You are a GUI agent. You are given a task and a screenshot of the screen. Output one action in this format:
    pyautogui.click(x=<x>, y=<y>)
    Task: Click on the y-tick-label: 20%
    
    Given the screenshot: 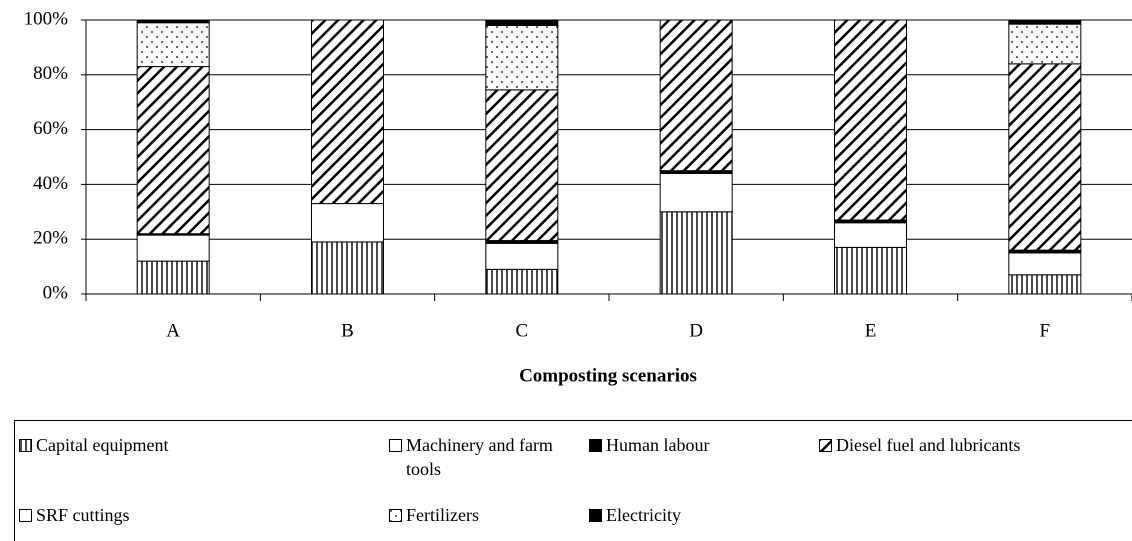 What is the action you would take?
    pyautogui.click(x=50, y=238)
    